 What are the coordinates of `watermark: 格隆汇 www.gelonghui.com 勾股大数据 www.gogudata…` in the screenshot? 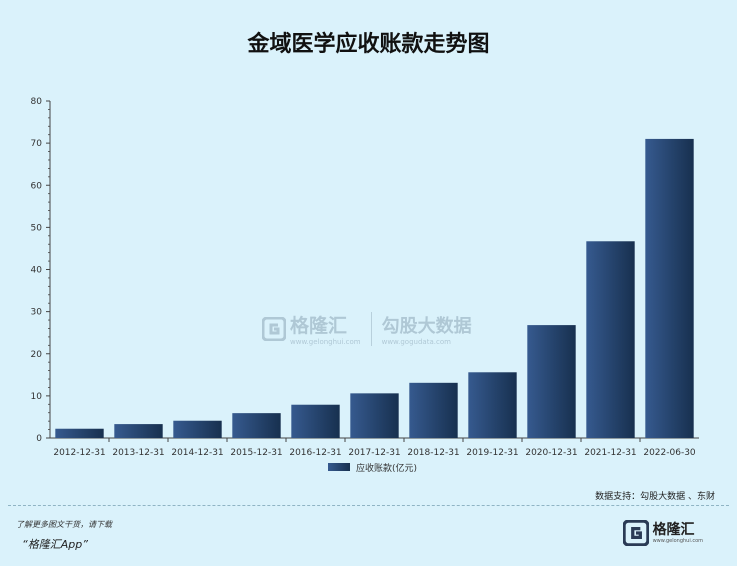 It's located at (367, 328).